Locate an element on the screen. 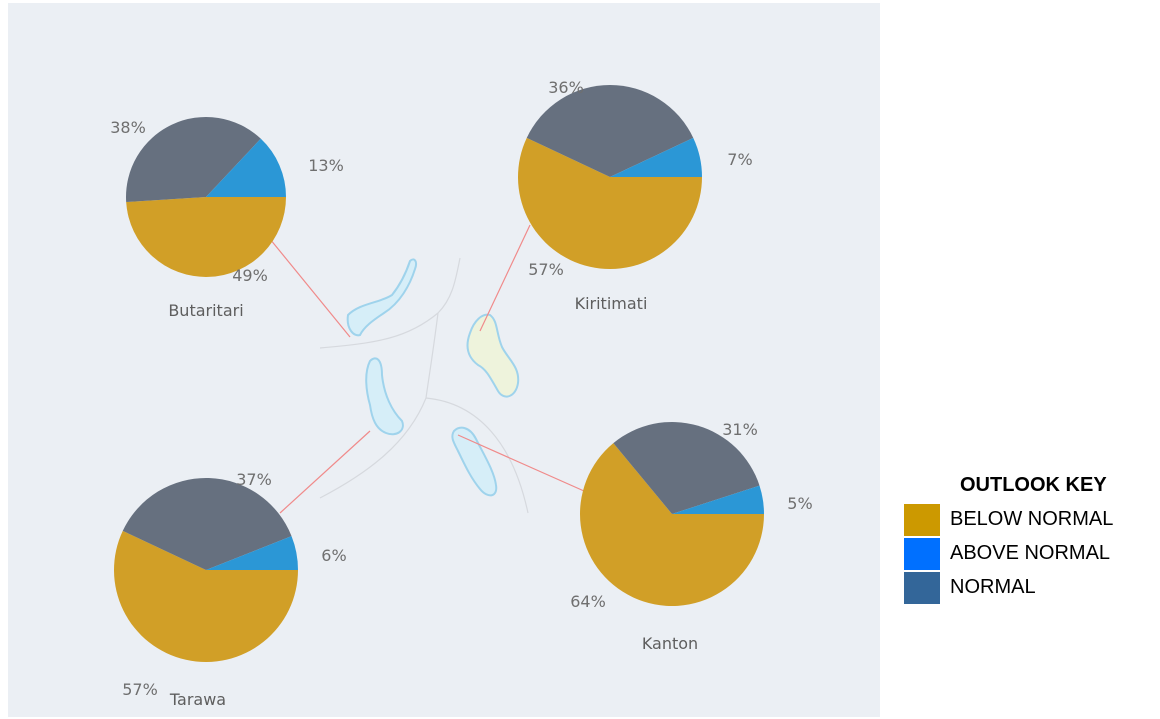 This screenshot has height=719, width=1160. legend-item-below-normal: BELOW NORMAL is located at coordinates (1032, 520).